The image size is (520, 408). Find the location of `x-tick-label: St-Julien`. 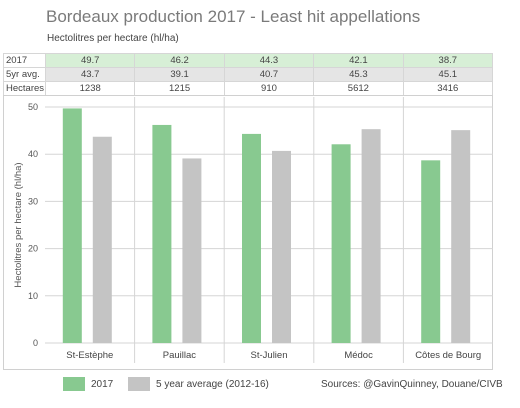

x-tick-label: St-Julien is located at coordinates (269, 355).